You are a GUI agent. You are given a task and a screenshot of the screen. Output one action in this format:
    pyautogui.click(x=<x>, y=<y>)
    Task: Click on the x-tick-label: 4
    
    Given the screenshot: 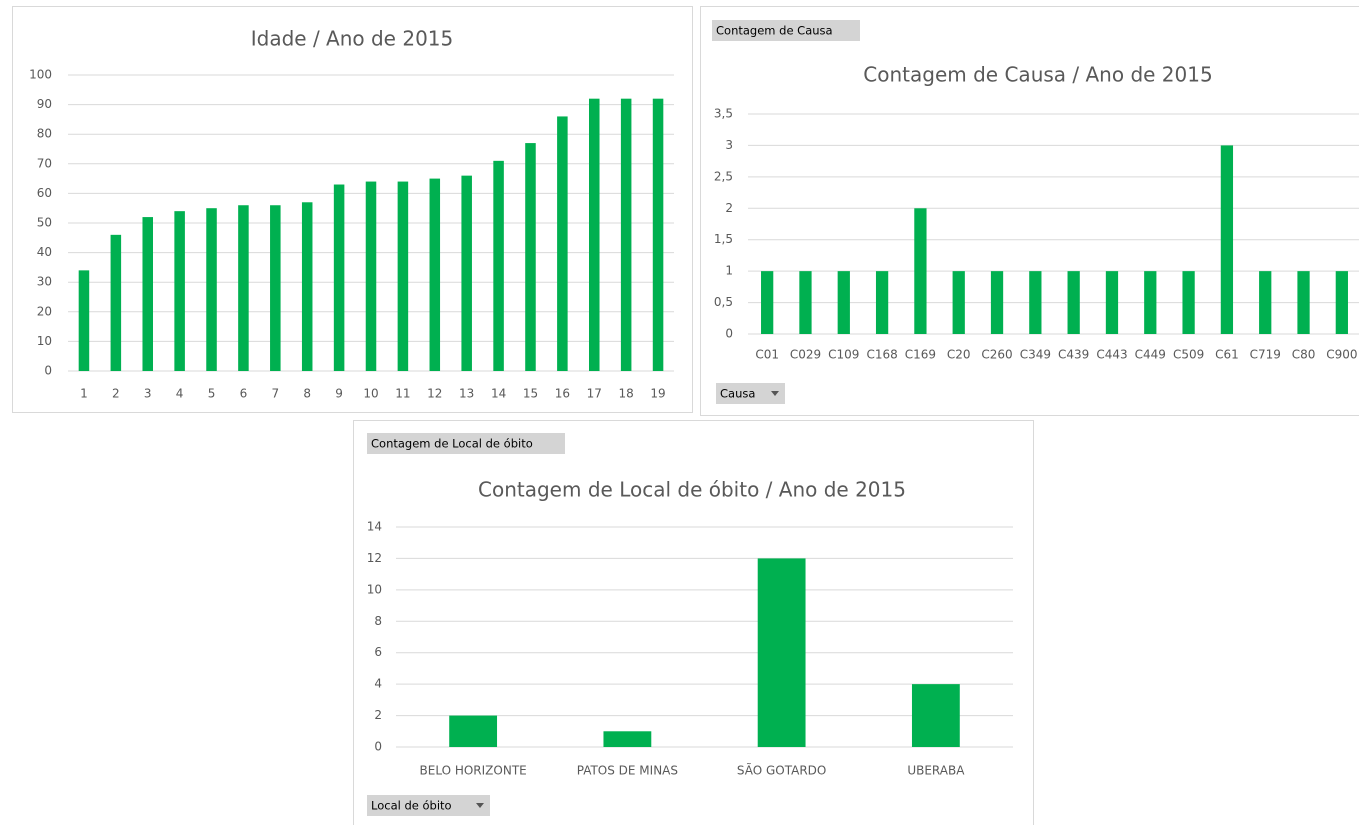 What is the action you would take?
    pyautogui.click(x=180, y=394)
    